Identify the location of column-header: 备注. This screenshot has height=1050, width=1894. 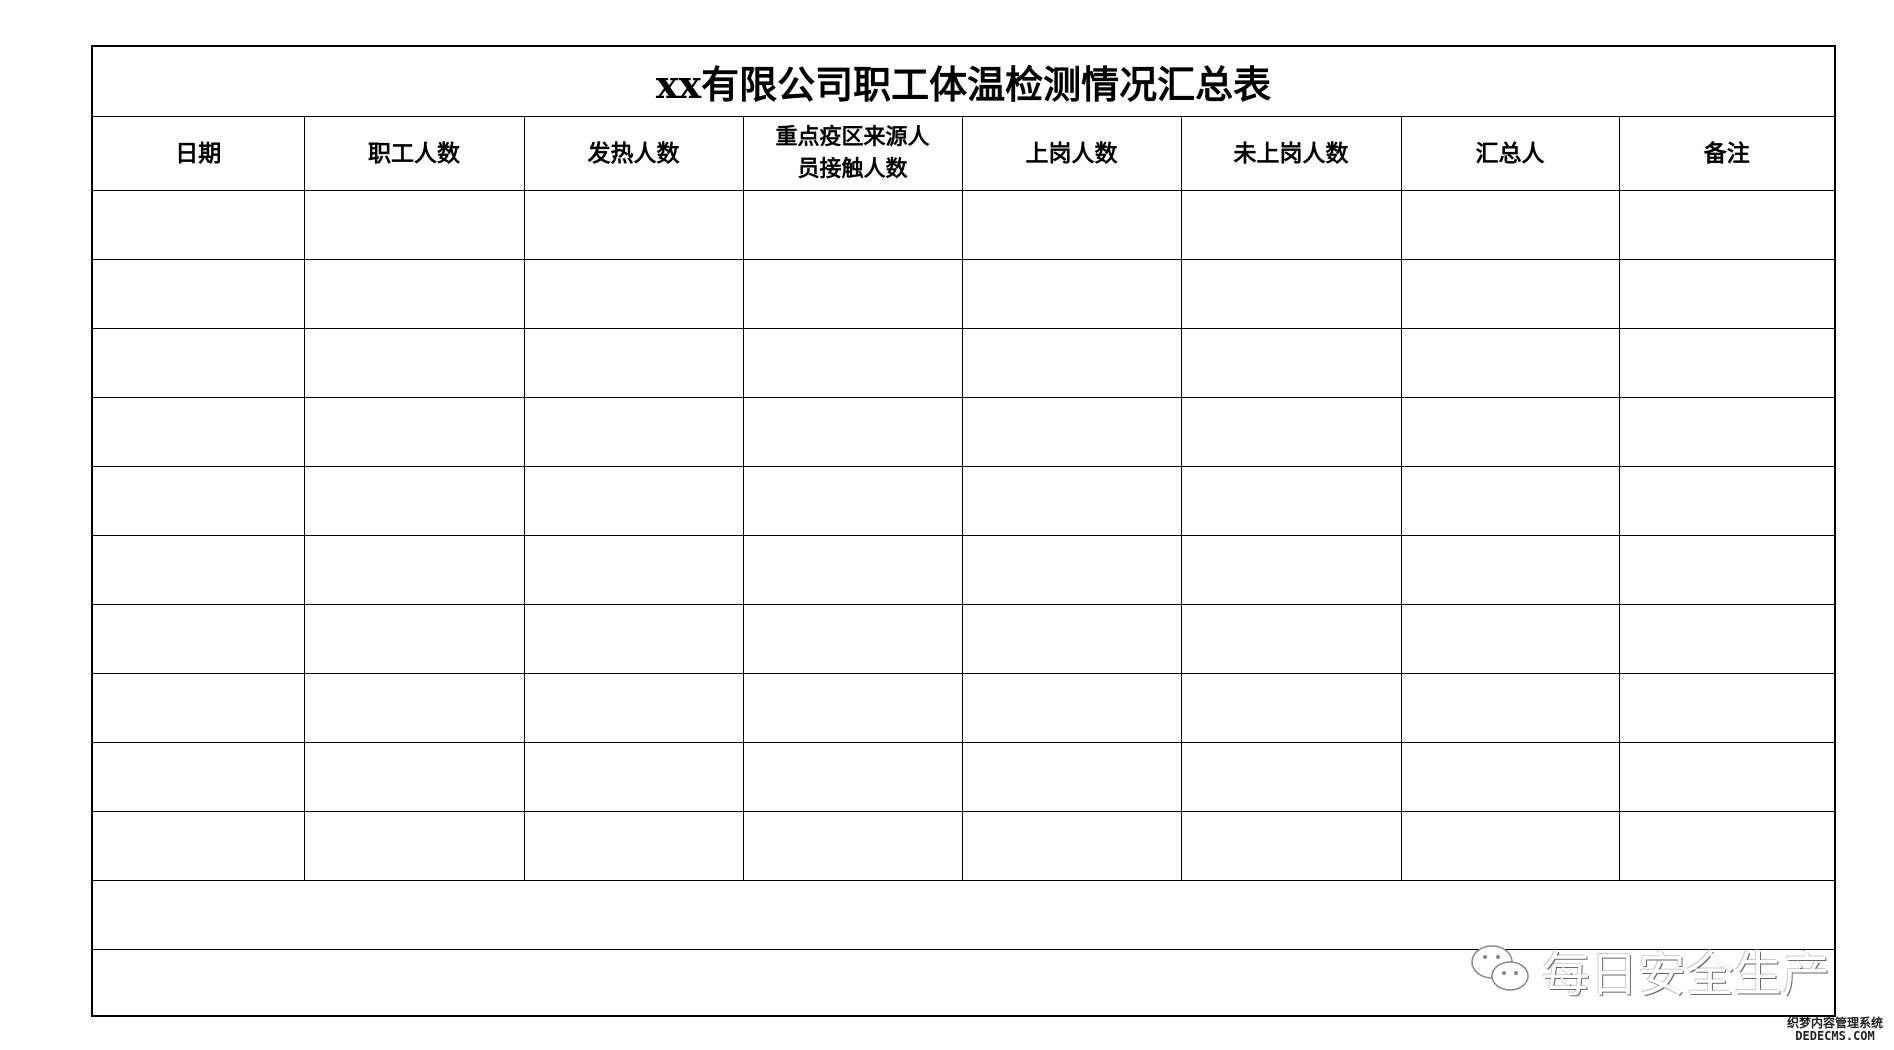
(1726, 153).